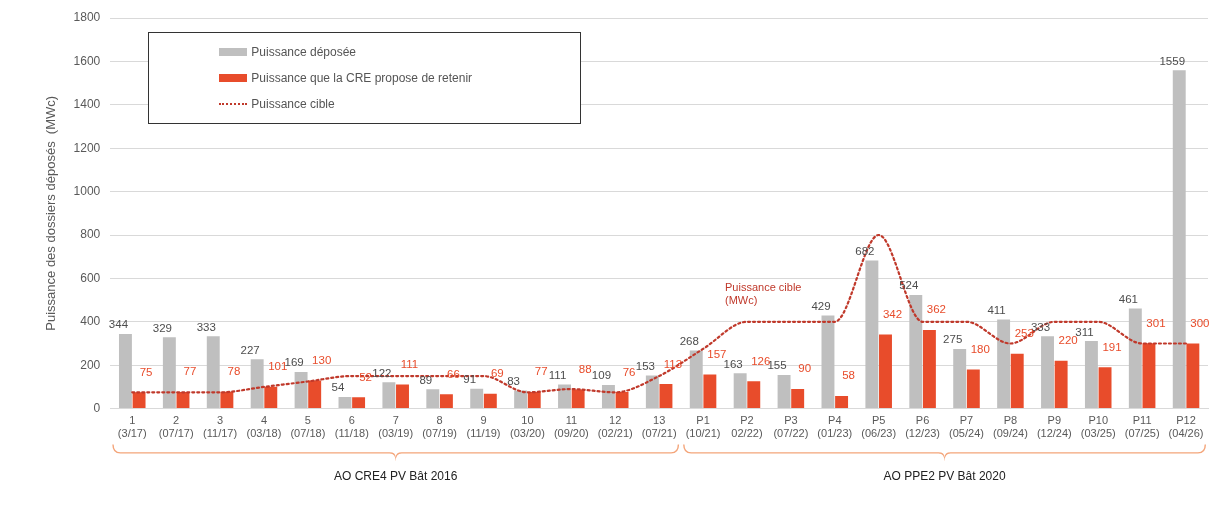 The height and width of the screenshot is (509, 1220). What do you see at coordinates (132, 427) in the screenshot?
I see `x-tick-label: 1 (3/17)` at bounding box center [132, 427].